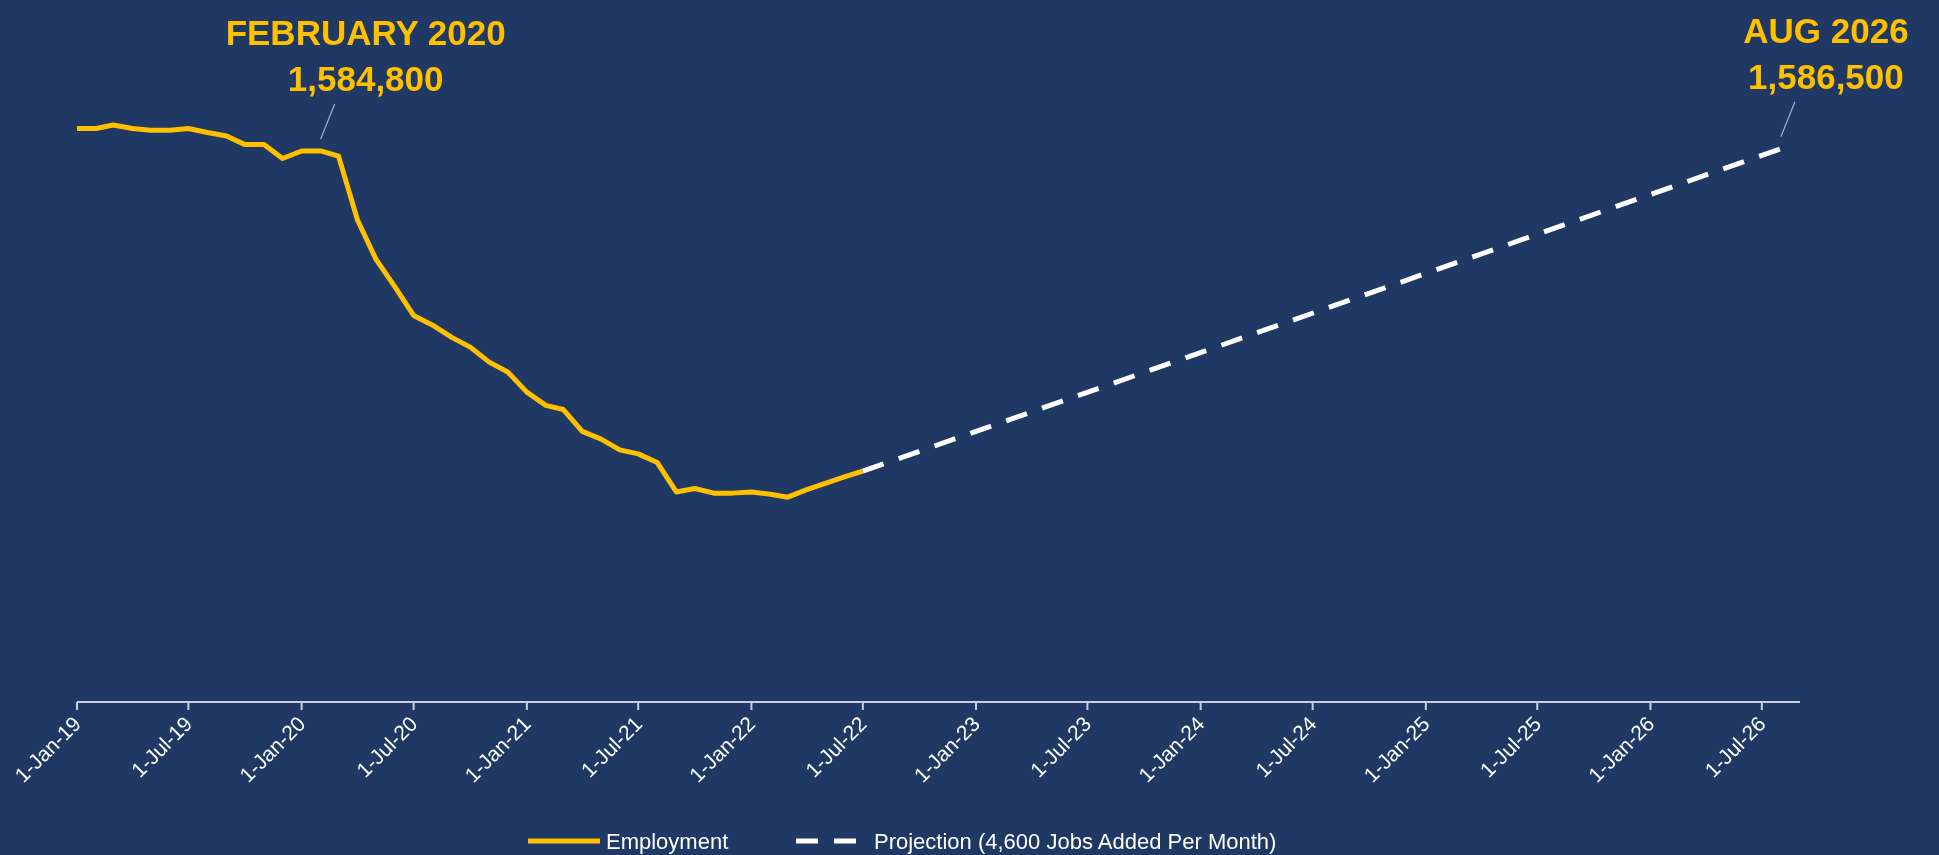 The image size is (1939, 855). I want to click on annotation: AUG 2026 1,586,500, so click(1826, 53).